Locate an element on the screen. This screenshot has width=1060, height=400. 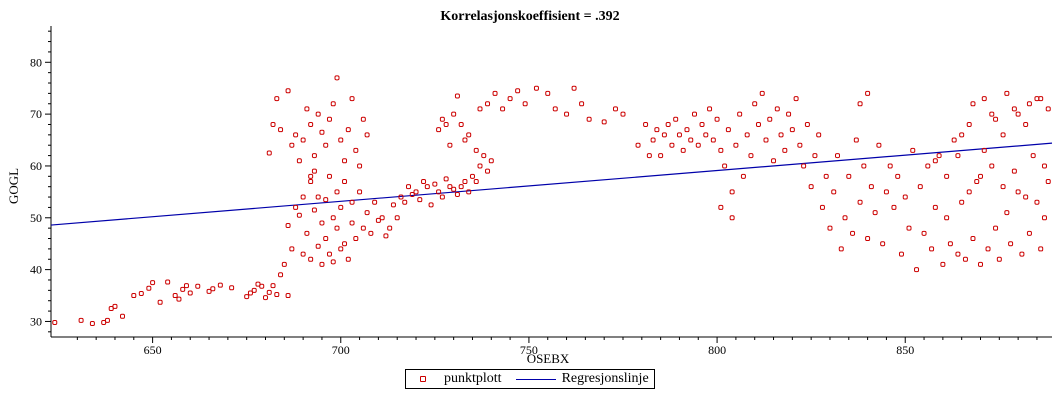
x-tick-label: 850 is located at coordinates (905, 350).